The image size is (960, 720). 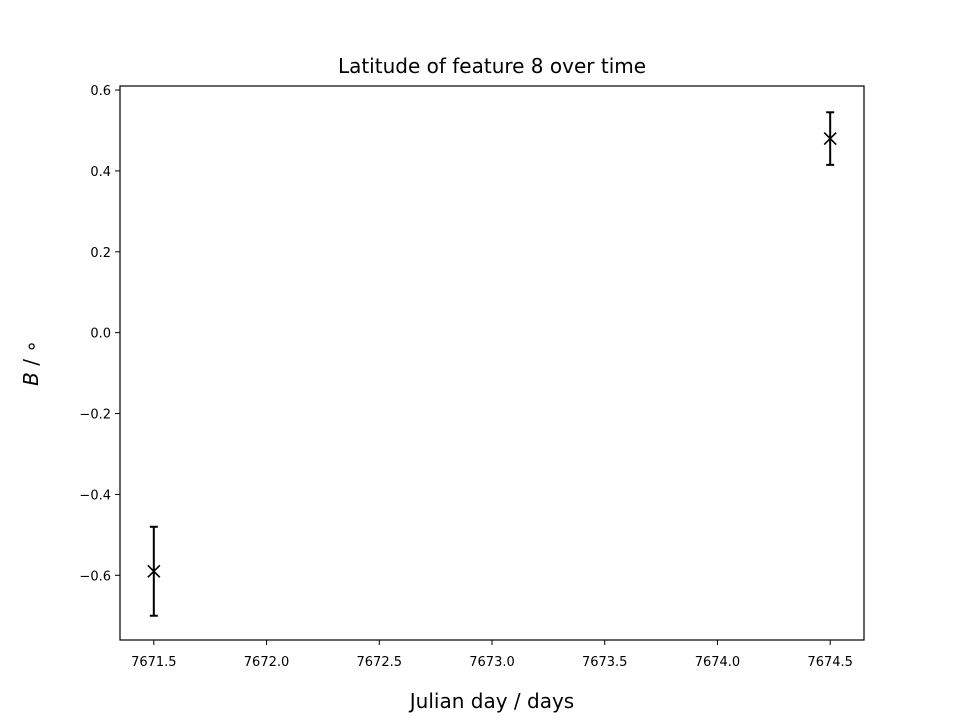 What do you see at coordinates (830, 662) in the screenshot?
I see `x-tick-label: 7674.5` at bounding box center [830, 662].